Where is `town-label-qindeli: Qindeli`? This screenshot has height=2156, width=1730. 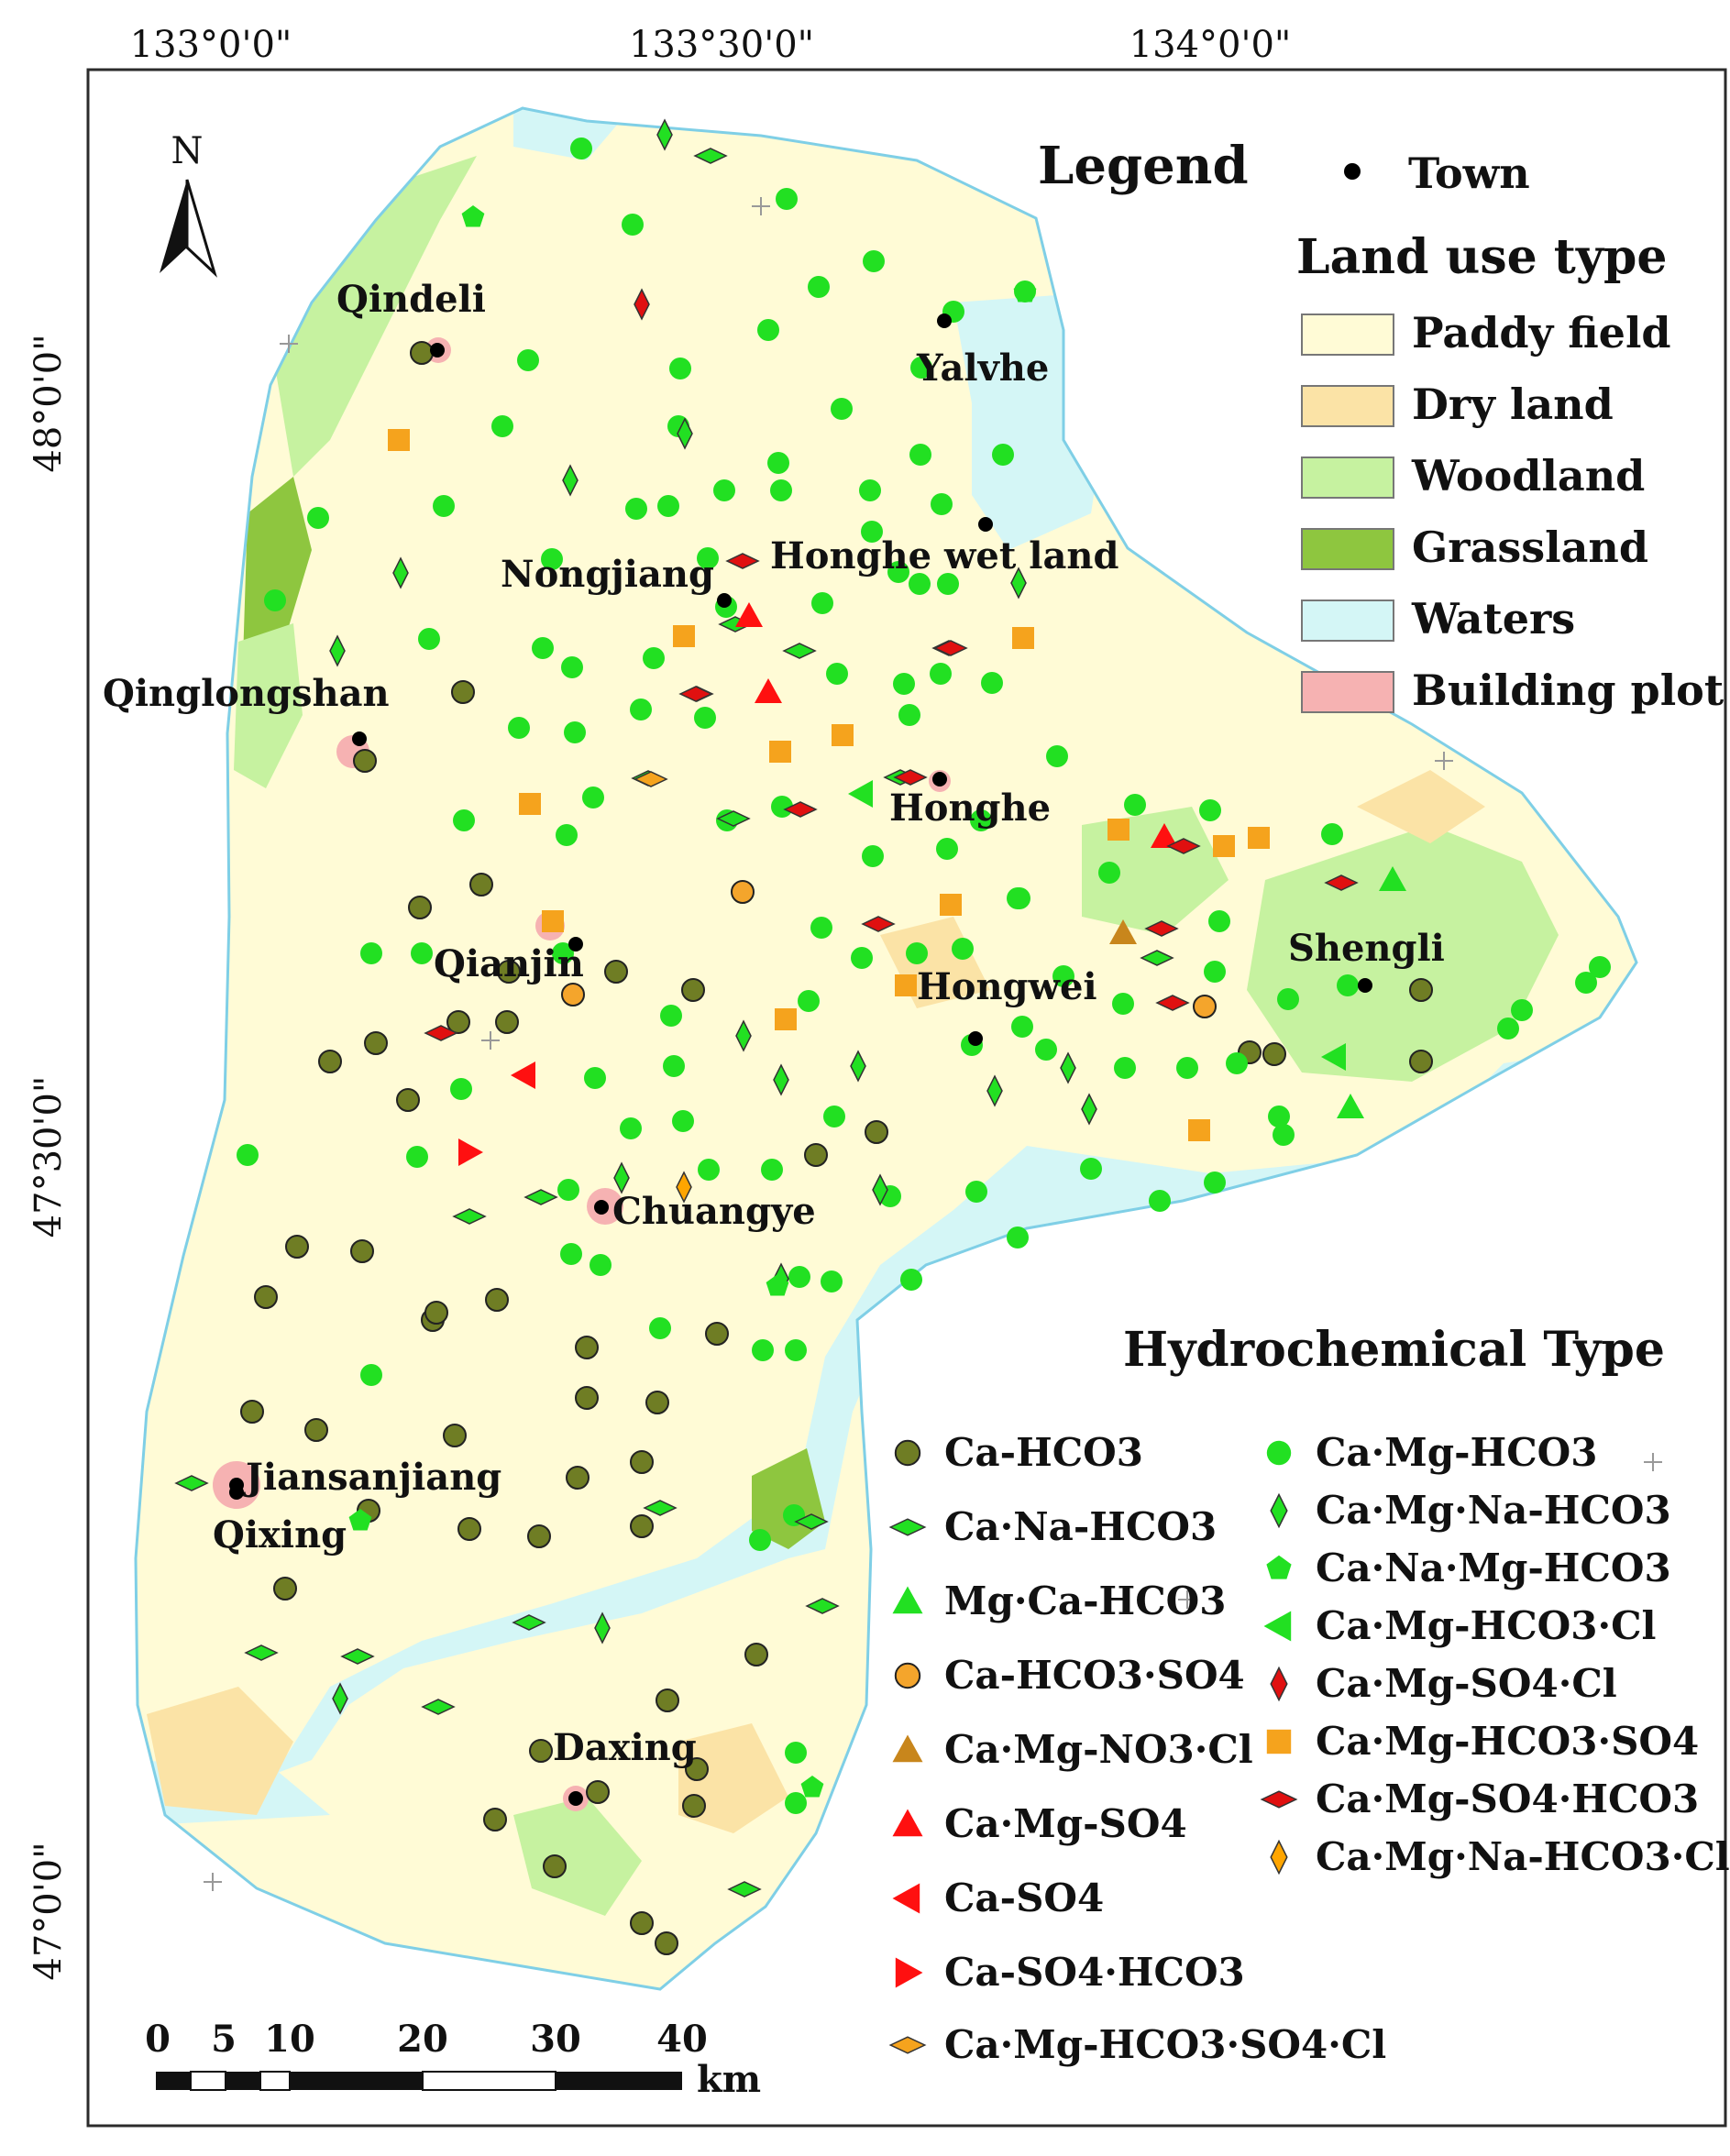
town-label-qindeli: Qindeli is located at coordinates (411, 299).